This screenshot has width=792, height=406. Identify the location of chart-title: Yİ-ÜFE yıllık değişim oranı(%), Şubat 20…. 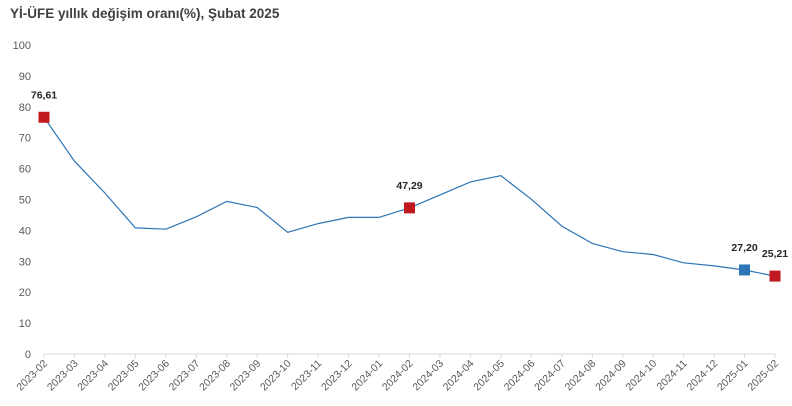
(145, 13).